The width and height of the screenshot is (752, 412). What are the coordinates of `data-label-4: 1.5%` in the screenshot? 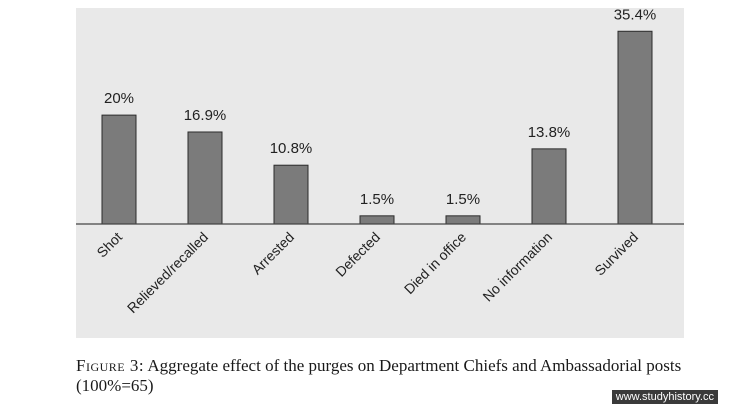 It's located at (463, 199).